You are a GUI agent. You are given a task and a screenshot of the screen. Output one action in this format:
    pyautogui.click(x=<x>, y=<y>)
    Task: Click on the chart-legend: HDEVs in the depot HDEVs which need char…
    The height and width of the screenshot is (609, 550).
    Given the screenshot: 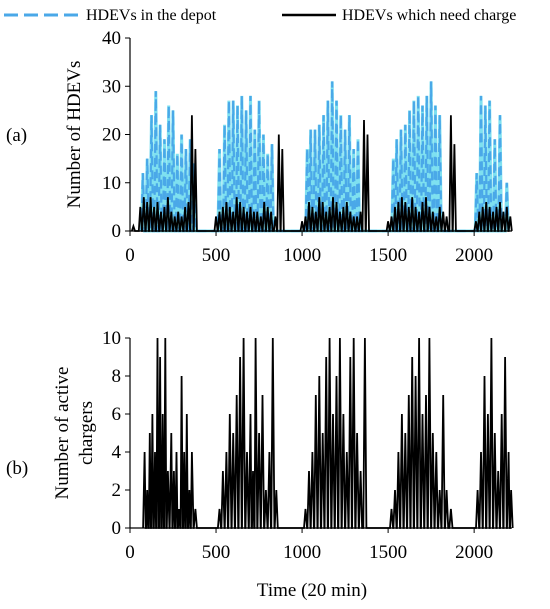 What is the action you would take?
    pyautogui.click(x=260, y=15)
    